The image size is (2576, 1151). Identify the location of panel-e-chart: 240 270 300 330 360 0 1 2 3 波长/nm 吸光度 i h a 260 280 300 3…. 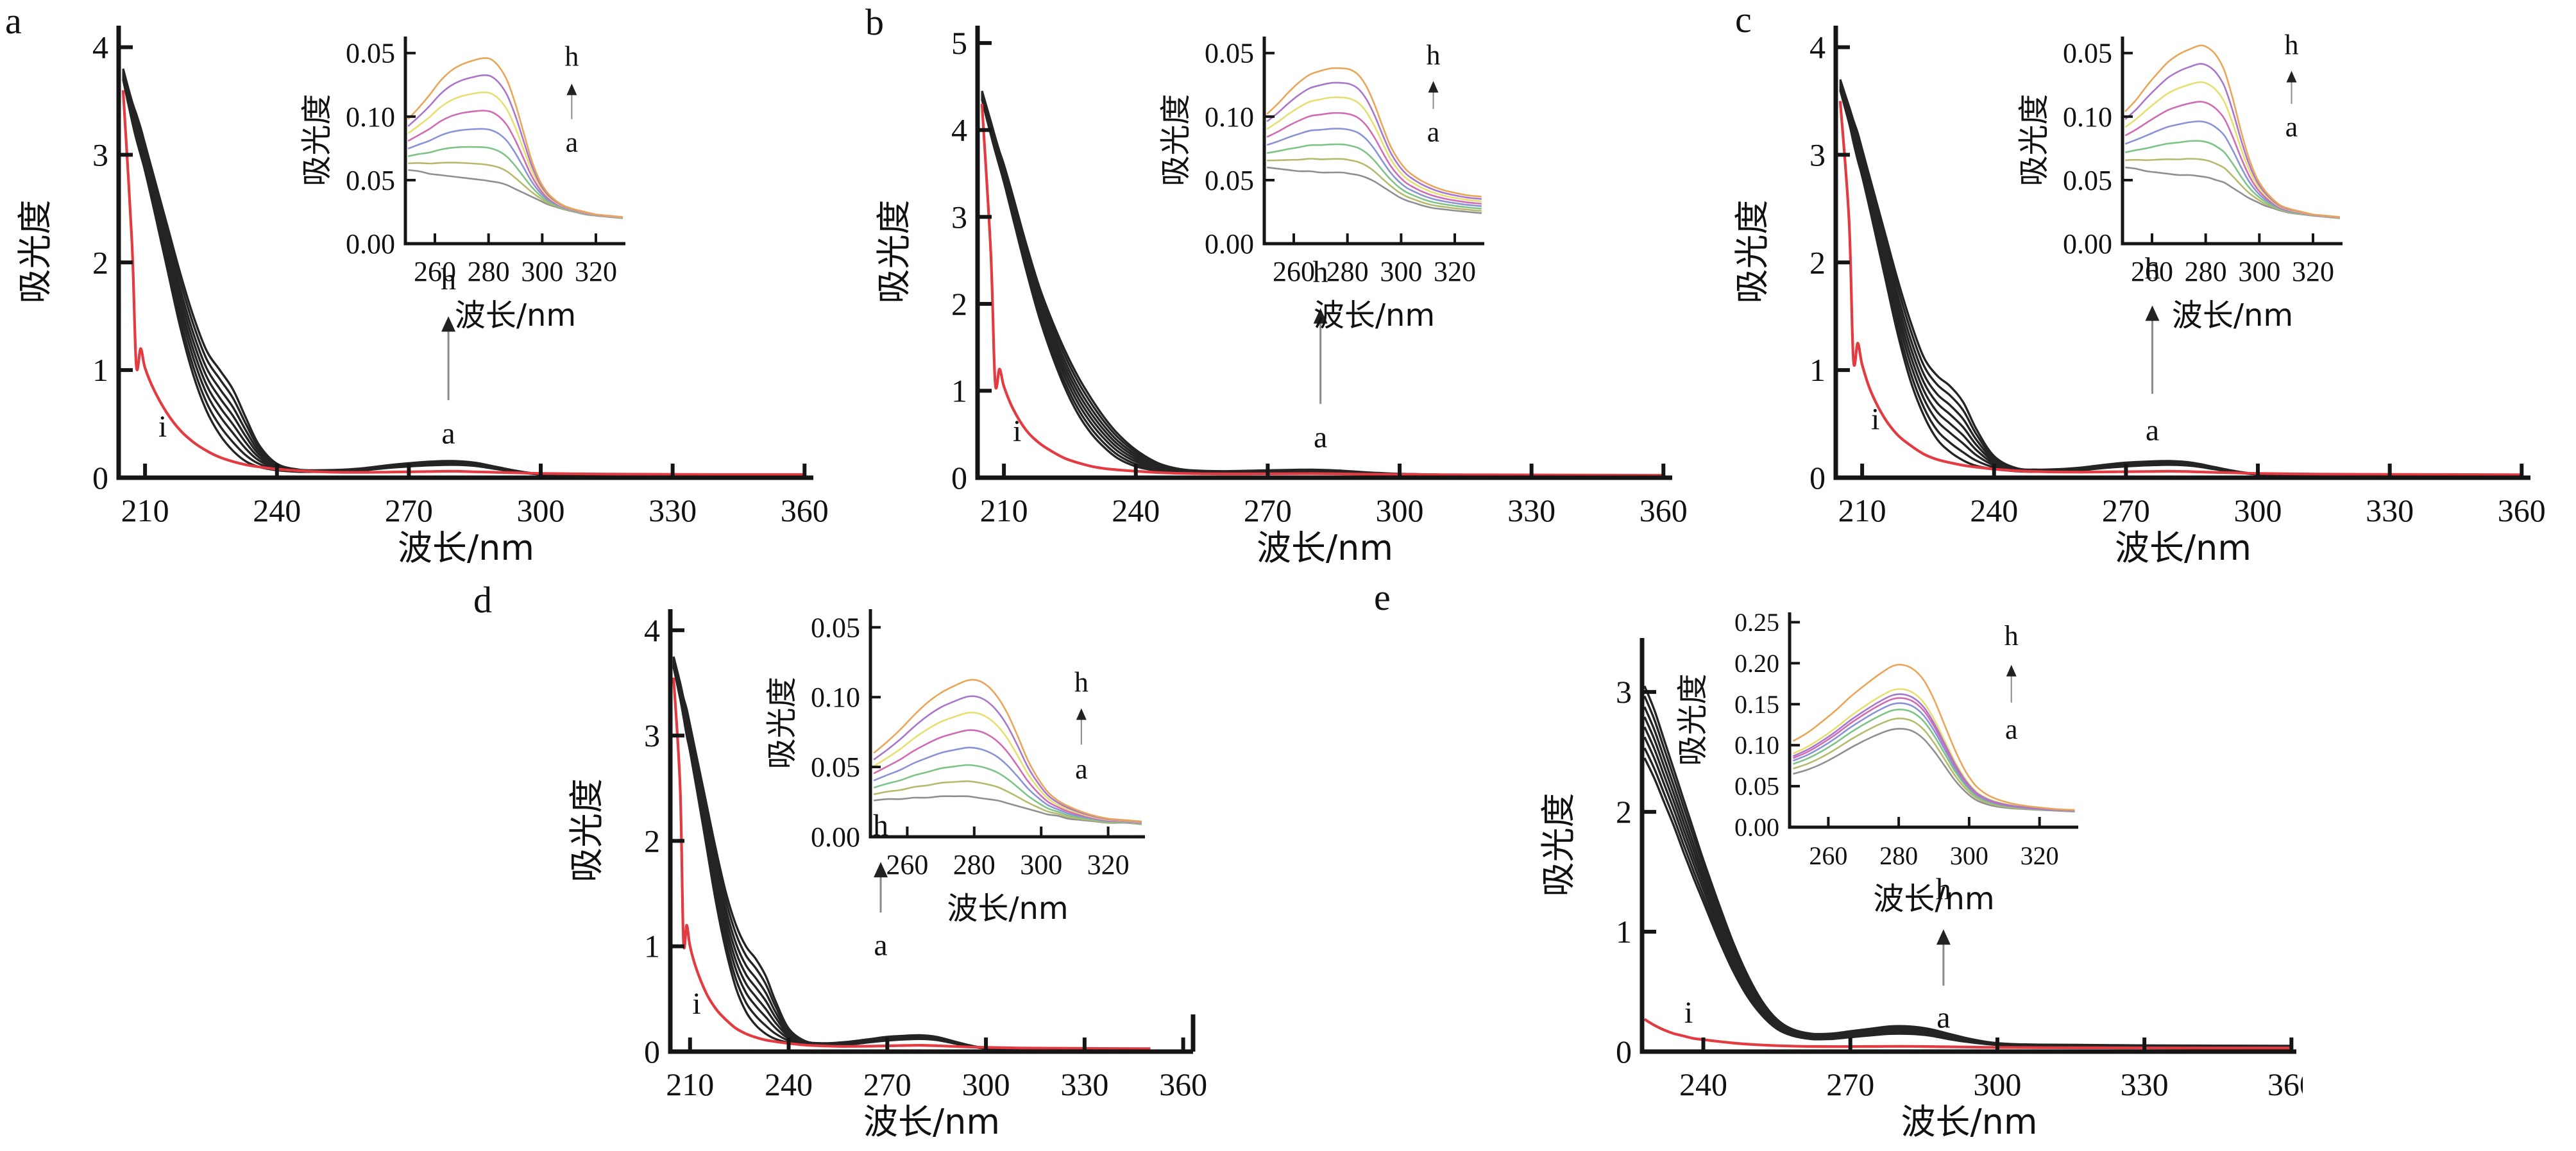
(1920, 875).